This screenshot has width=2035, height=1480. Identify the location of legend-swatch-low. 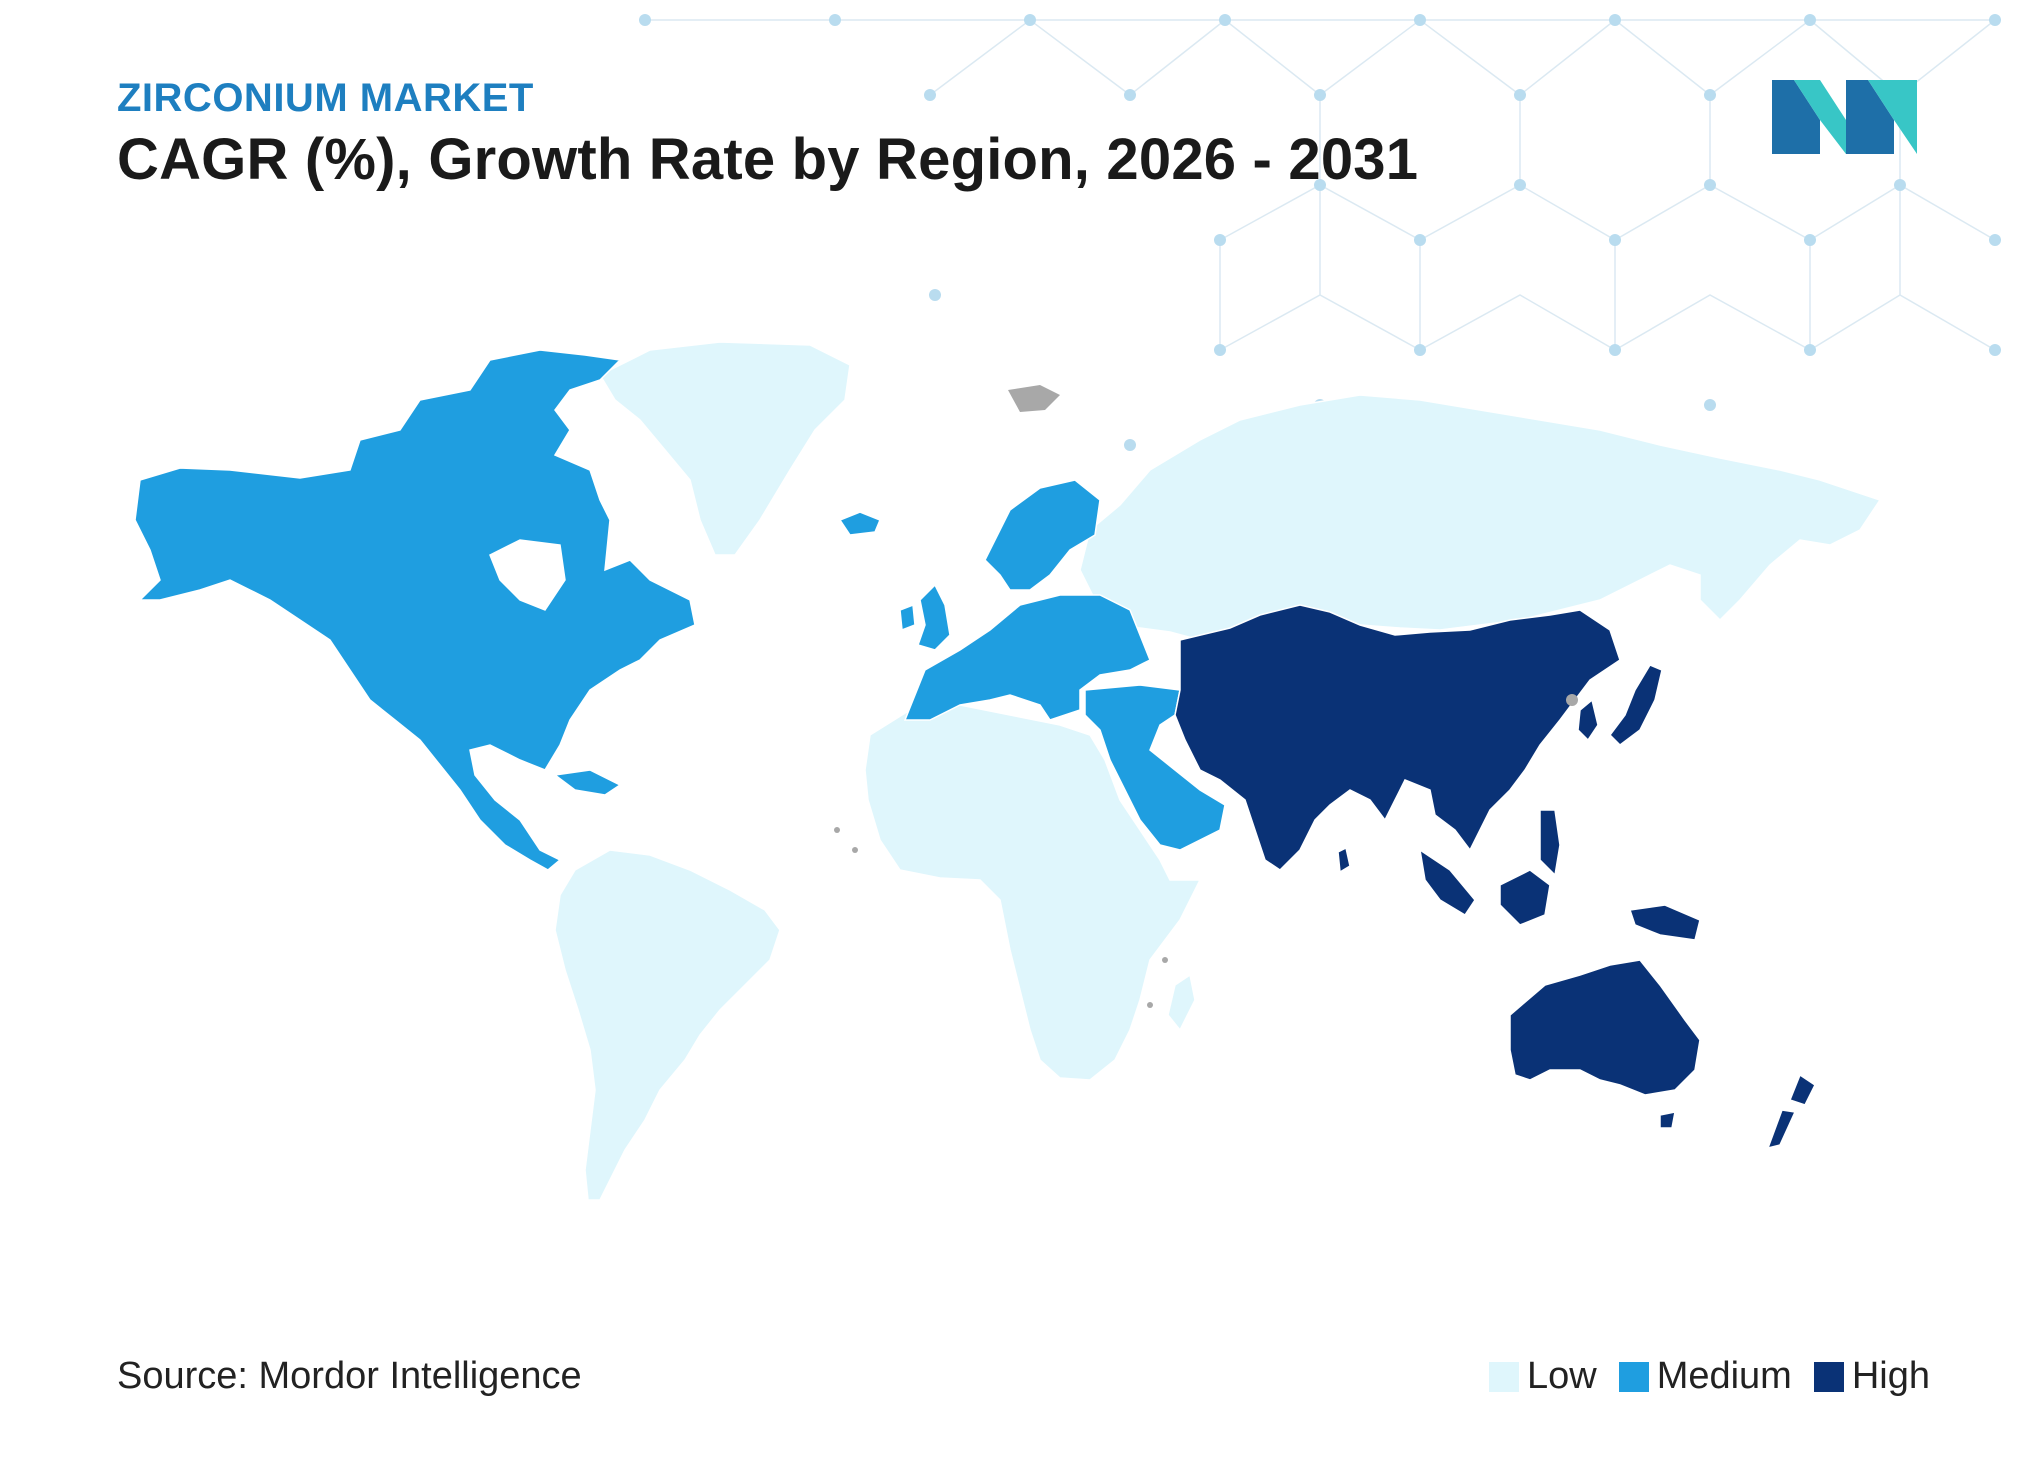
(1503, 1376).